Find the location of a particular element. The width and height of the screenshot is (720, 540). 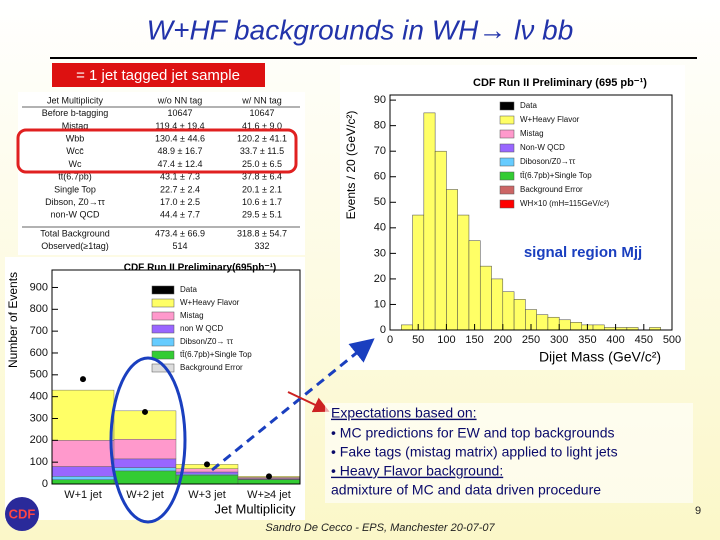

x-tick-label: W+2 jet is located at coordinates (145, 495).